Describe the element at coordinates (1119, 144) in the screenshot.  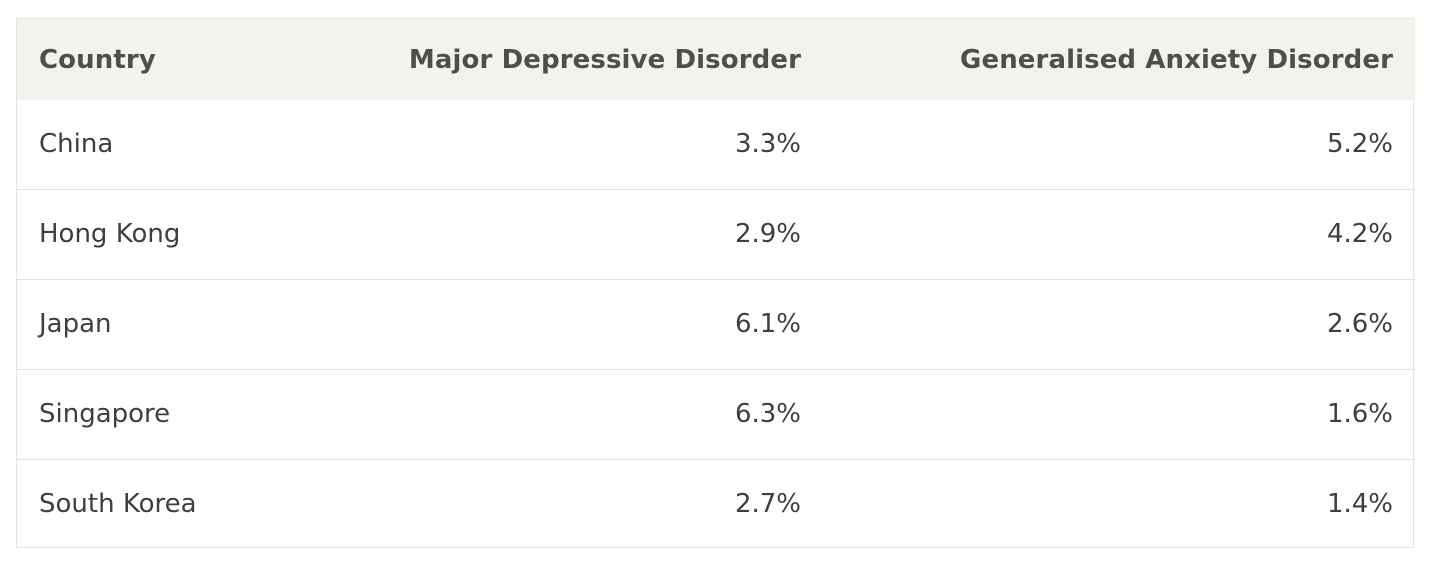
I see `cell-generalised-anxiety-disorder: 5.2%` at that location.